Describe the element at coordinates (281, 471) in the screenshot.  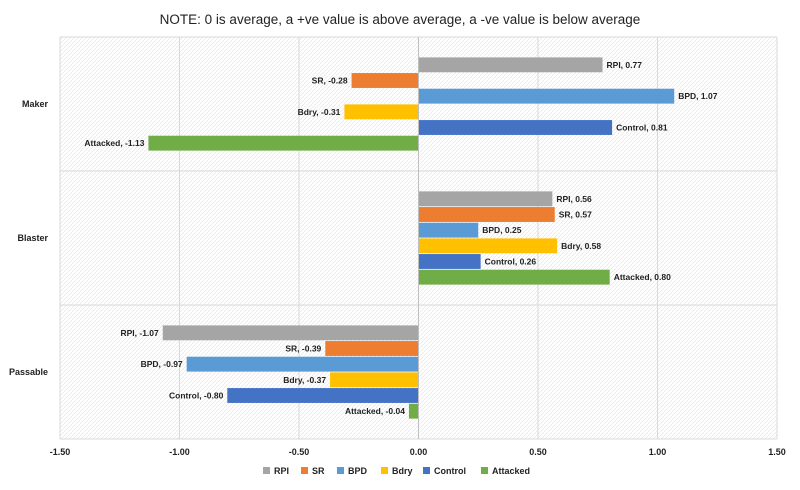
I see `legend-label: RPI` at that location.